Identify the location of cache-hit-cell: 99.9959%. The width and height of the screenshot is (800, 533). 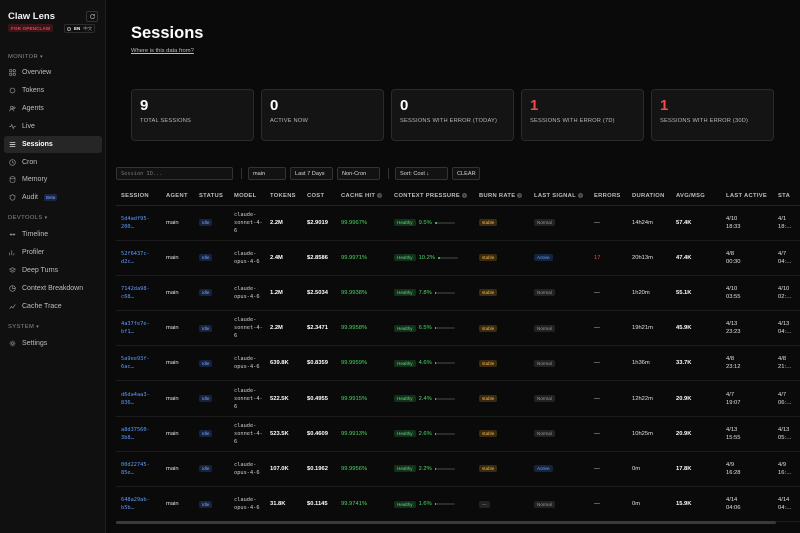
(362, 363).